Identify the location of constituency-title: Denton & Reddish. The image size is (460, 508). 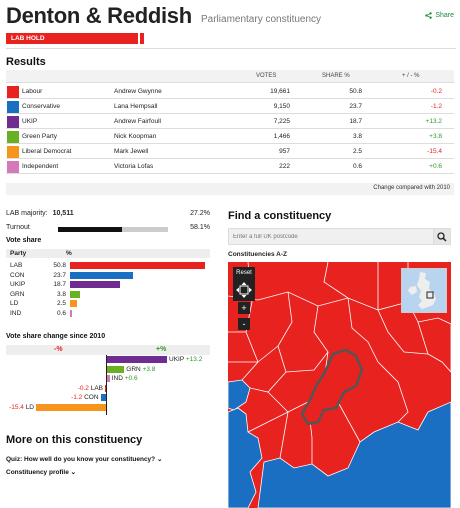
(99, 15).